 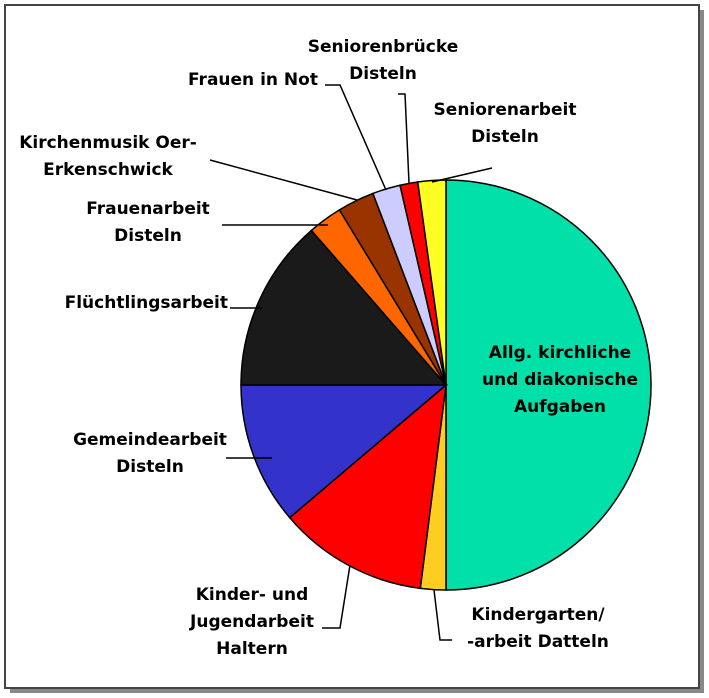 What do you see at coordinates (560, 380) in the screenshot?
I see `slice-label: Allg. kirchliche und diakonische Aufgaben` at bounding box center [560, 380].